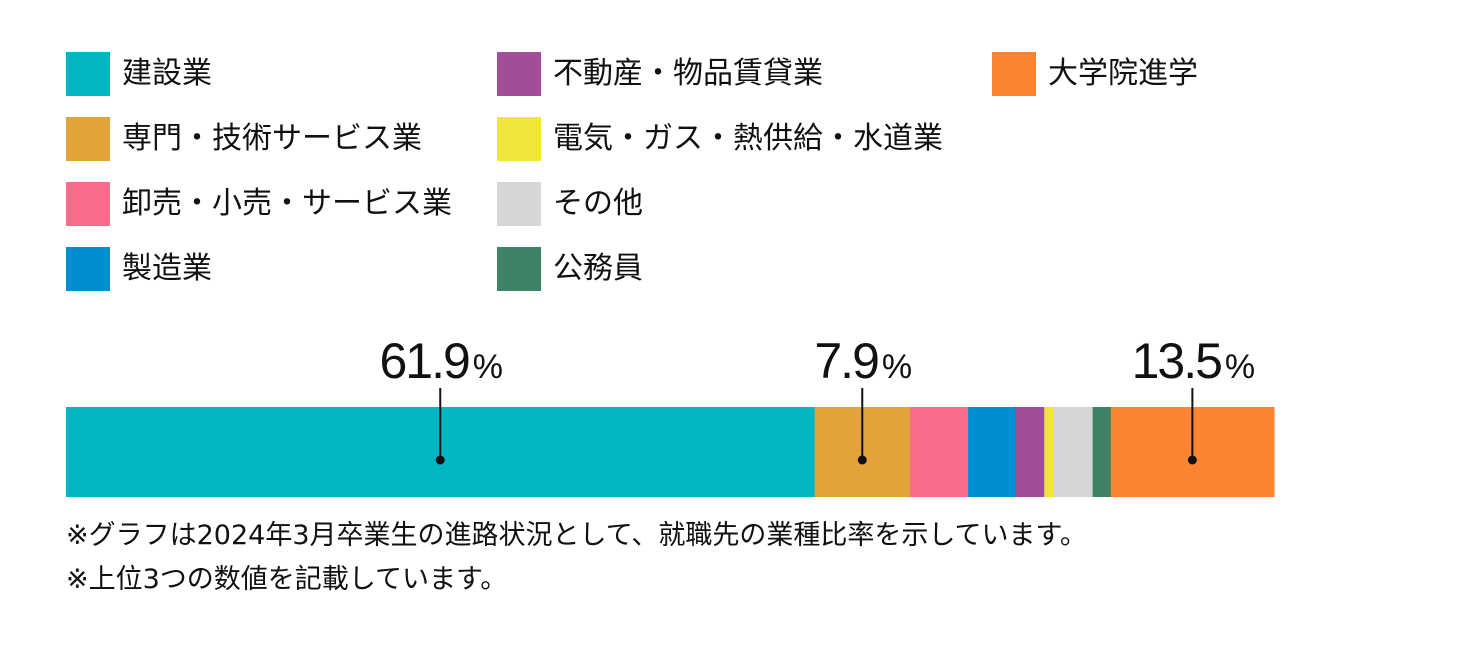 The image size is (1466, 649). I want to click on legend-label: 電気・ガス・熱供給・水道業, so click(748, 138).